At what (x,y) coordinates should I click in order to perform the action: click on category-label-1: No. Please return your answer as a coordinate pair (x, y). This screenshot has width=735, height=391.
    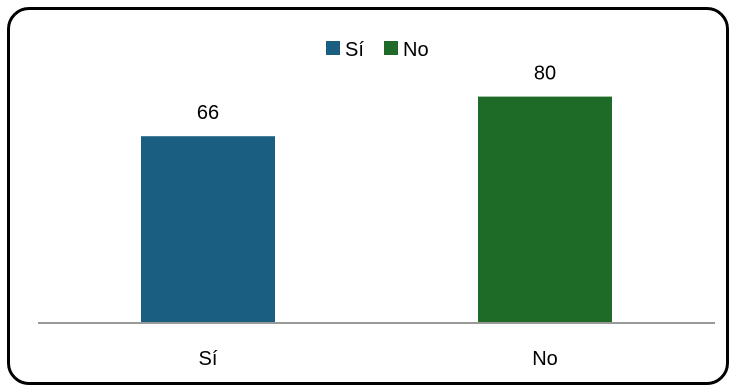
    Looking at the image, I should click on (545, 359).